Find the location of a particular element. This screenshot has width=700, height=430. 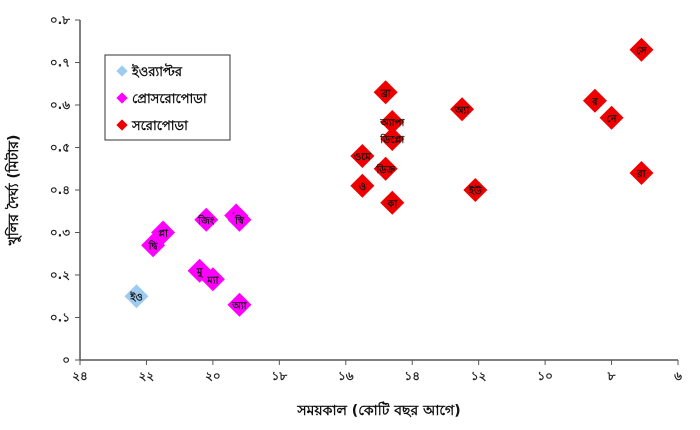

data-point-series-0: ইও is located at coordinates (136, 296).